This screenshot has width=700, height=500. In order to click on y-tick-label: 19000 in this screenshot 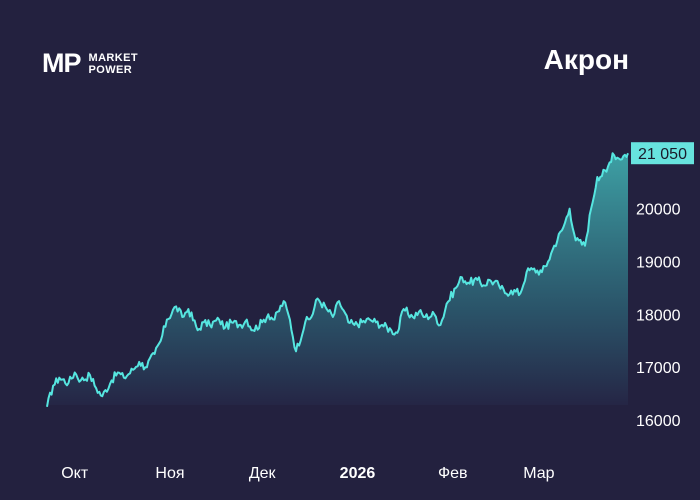, I will do `click(658, 263)`.